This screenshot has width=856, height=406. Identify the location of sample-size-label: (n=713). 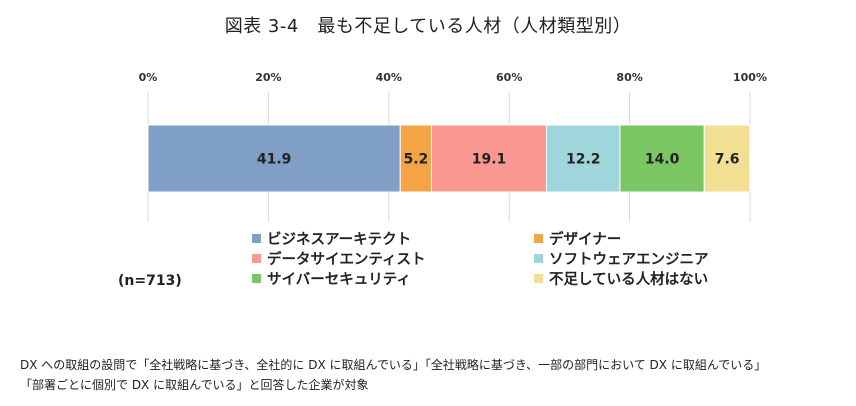
(150, 281).